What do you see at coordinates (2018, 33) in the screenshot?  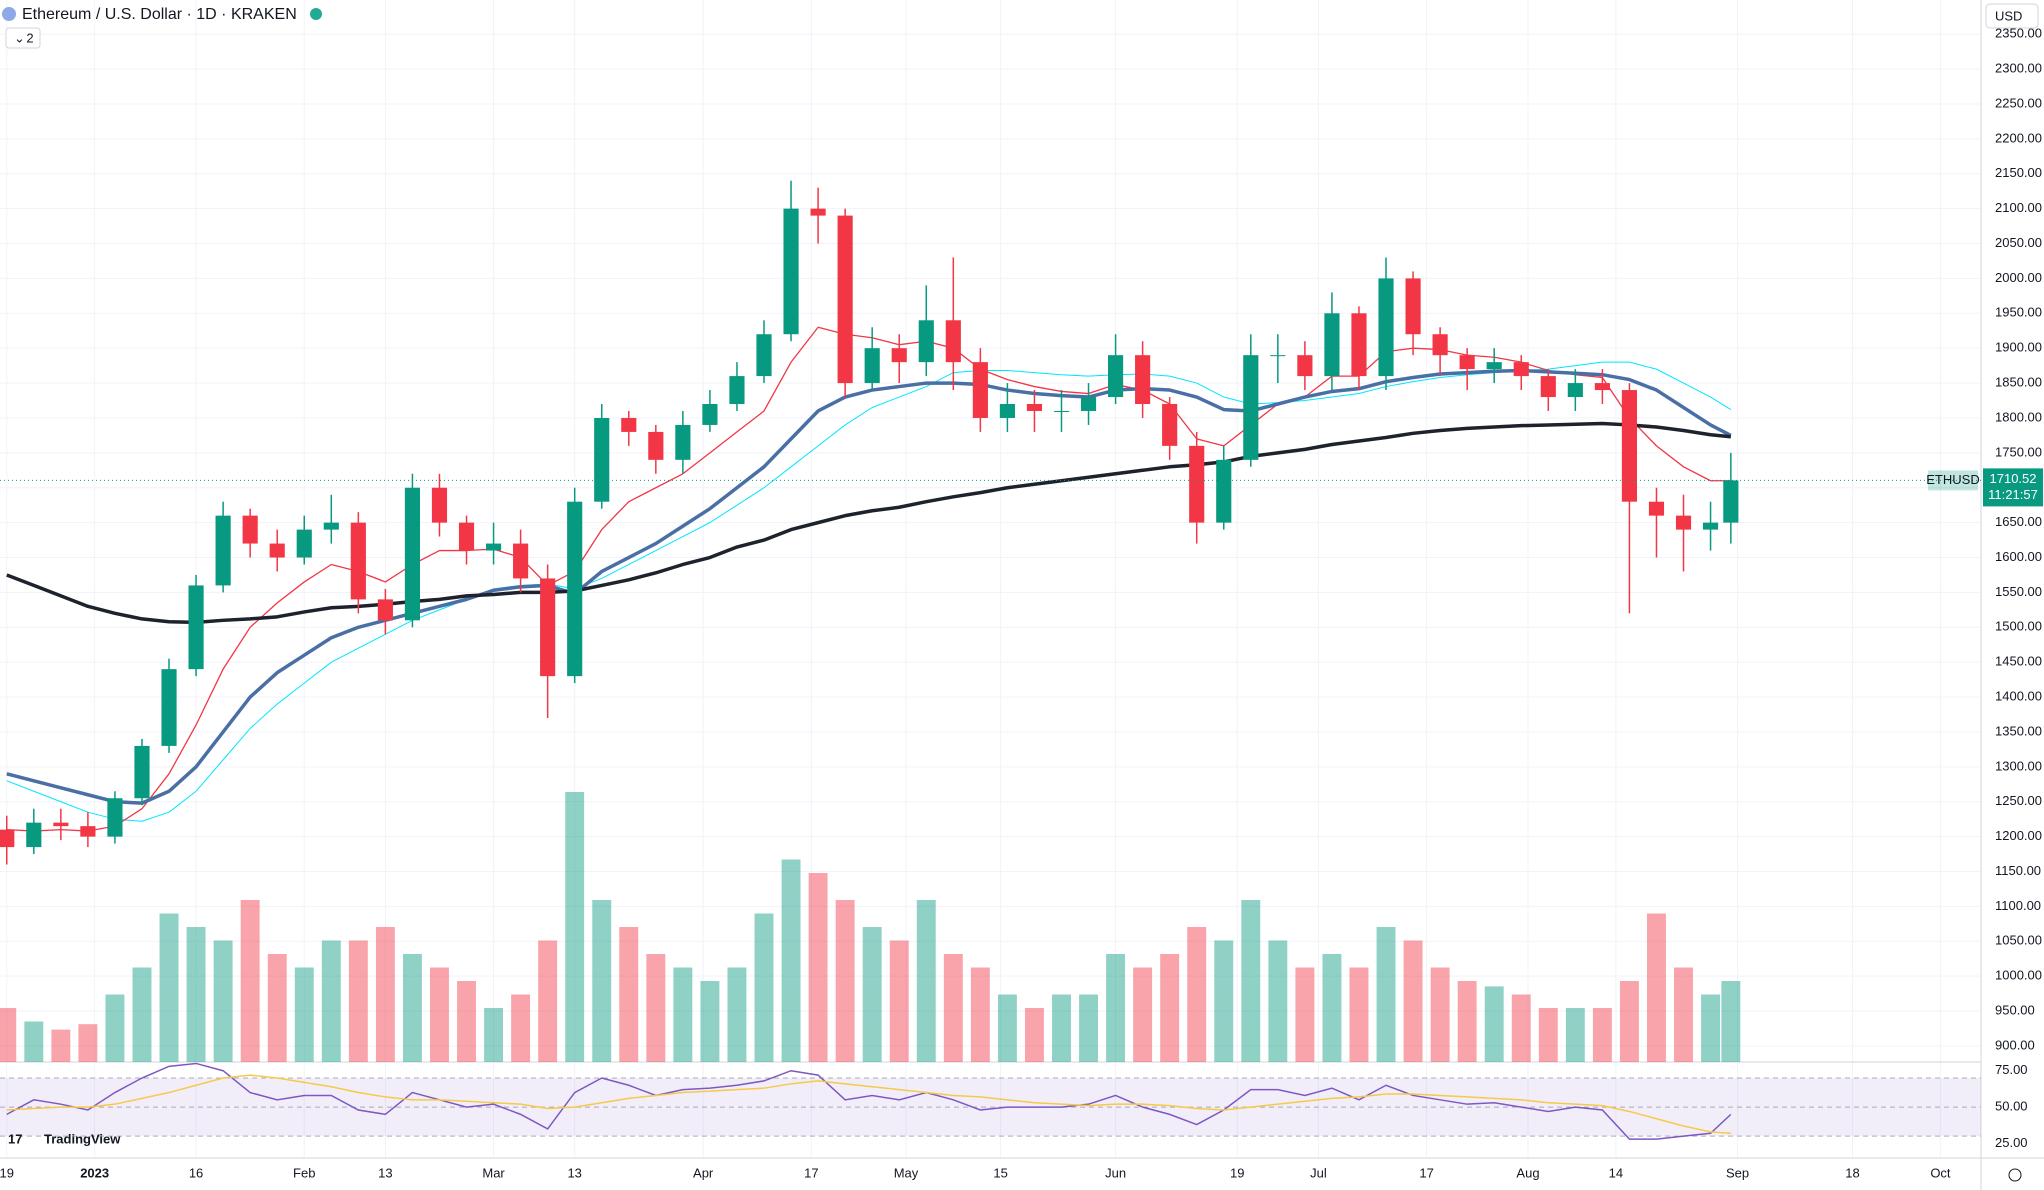 I see `y-tick-label: 2350.00` at bounding box center [2018, 33].